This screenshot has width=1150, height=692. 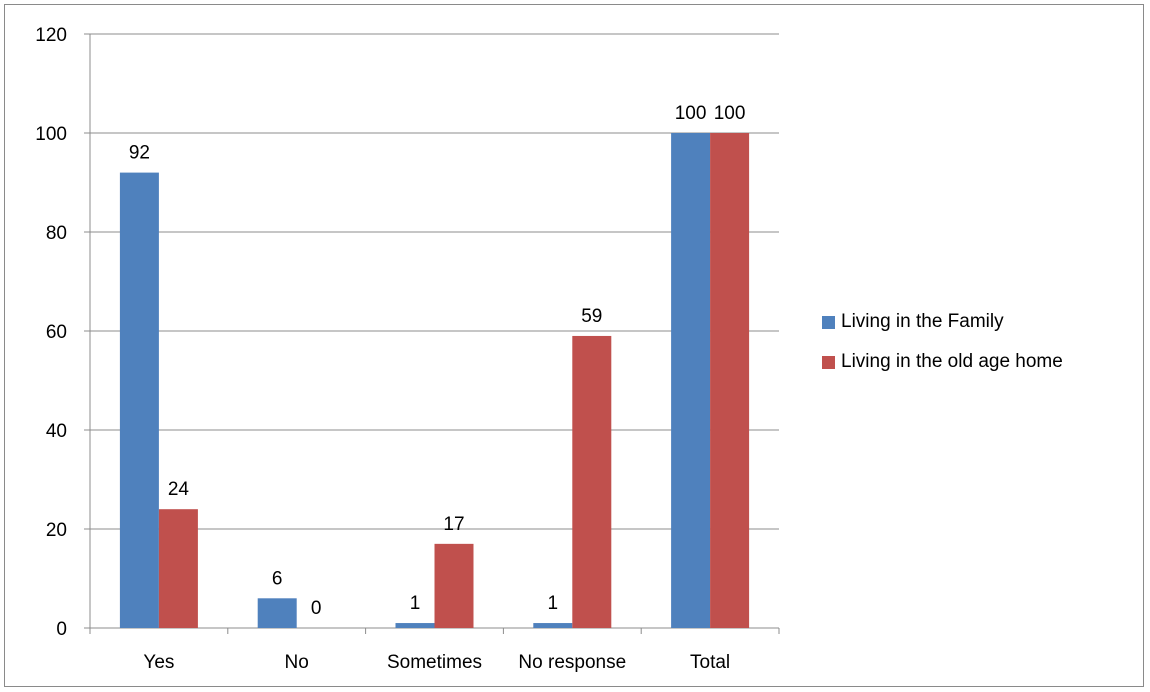 What do you see at coordinates (553, 603) in the screenshot?
I see `data-label-family-3: 1` at bounding box center [553, 603].